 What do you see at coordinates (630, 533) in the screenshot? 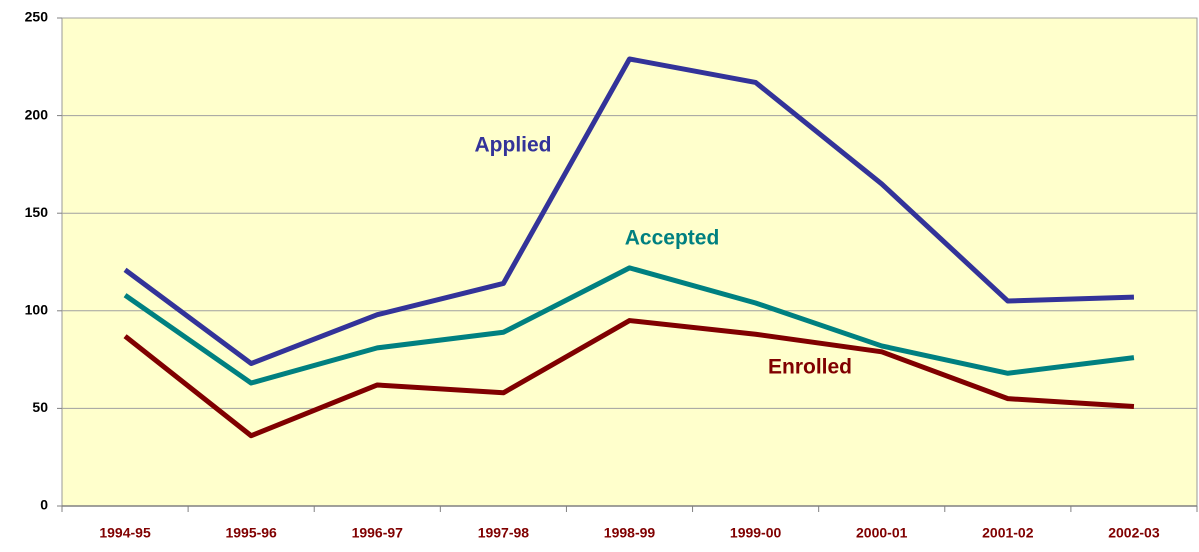
I see `x-tick-label: 1998-99` at bounding box center [630, 533].